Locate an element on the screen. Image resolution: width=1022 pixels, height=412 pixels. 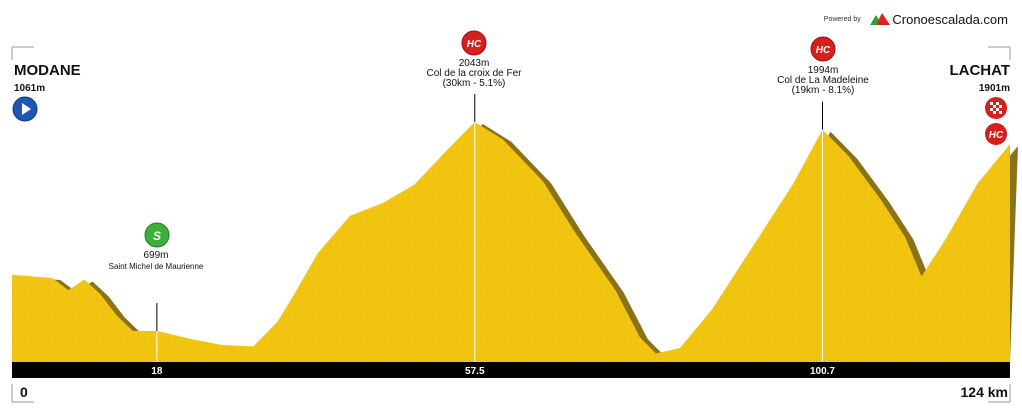
climb-1-hc-badge: HC is located at coordinates (474, 43).